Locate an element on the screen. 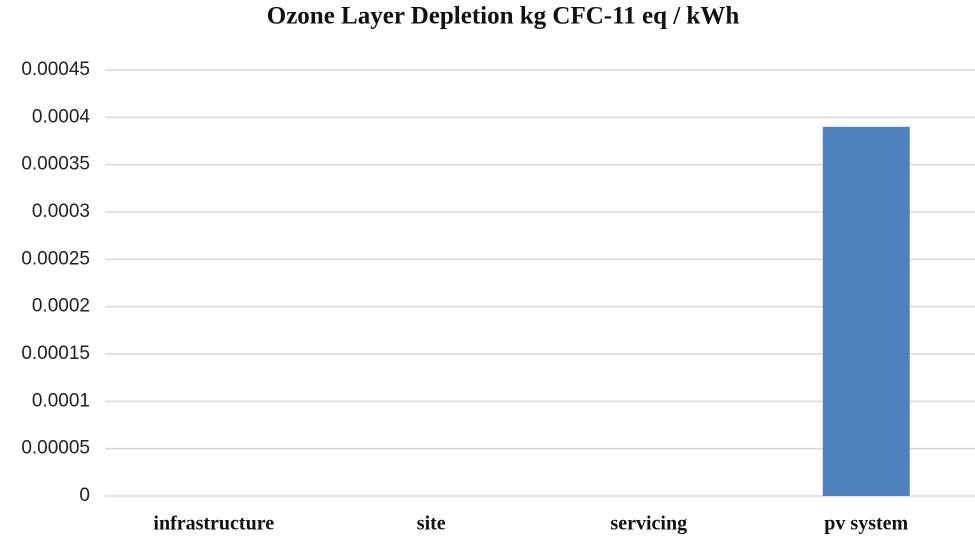 The width and height of the screenshot is (975, 539). y-tick-label: 0.00015 is located at coordinates (55, 353).